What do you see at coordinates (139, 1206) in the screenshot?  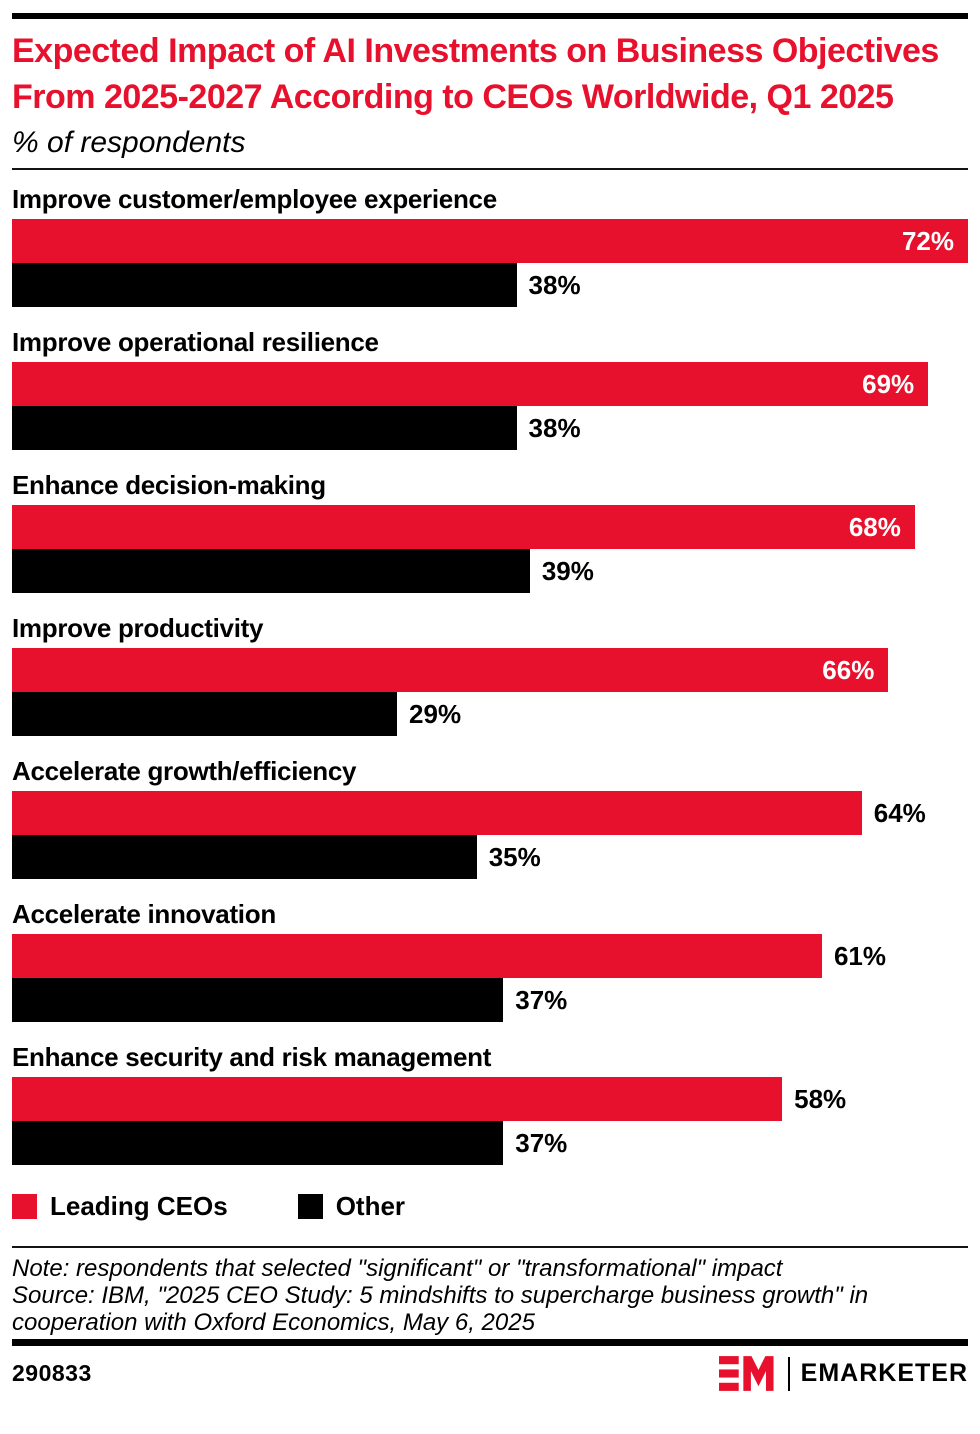 I see `legend-label: Leading CEOs` at bounding box center [139, 1206].